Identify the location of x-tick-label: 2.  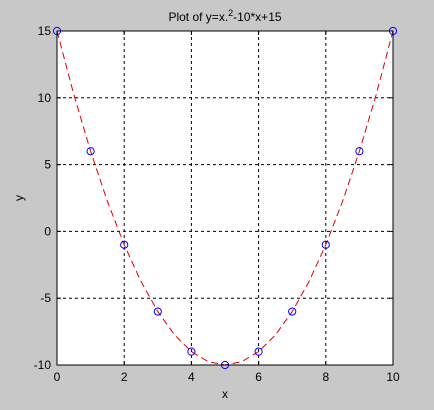
(124, 377).